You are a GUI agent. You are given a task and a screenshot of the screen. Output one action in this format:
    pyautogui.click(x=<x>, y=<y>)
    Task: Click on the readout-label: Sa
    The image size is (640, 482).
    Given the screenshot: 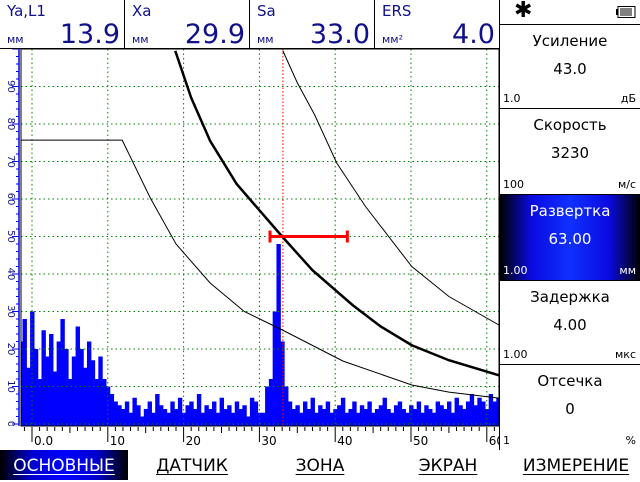 What is the action you would take?
    pyautogui.click(x=266, y=11)
    